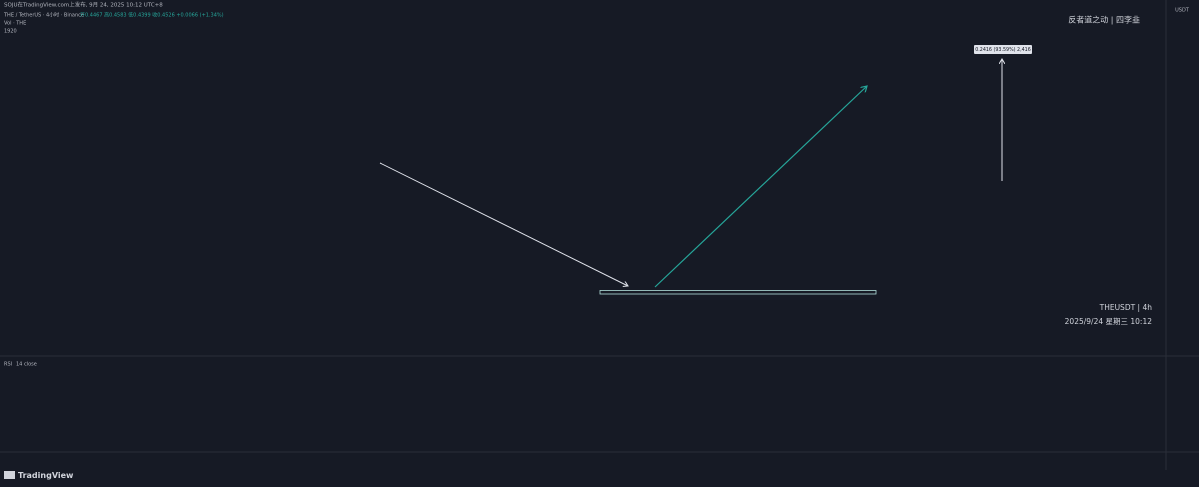 The width and height of the screenshot is (1199, 487). Describe the element at coordinates (46, 475) in the screenshot. I see `logo: TradingView` at that location.